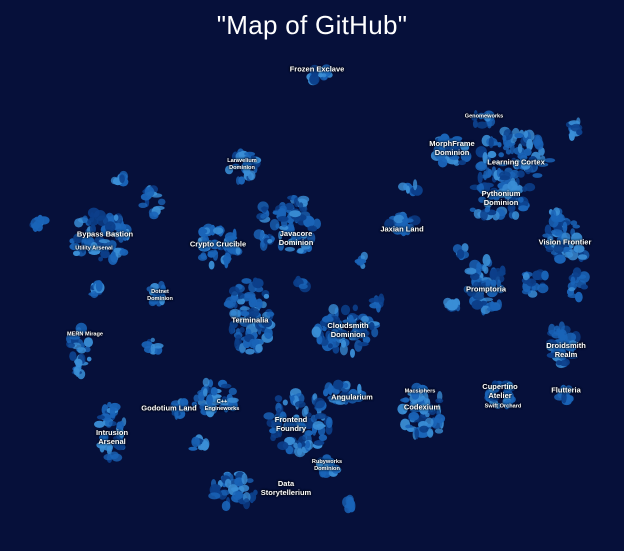 The height and width of the screenshot is (551, 624). I want to click on region-pythonium-dominion: Pythonium Dominion, so click(501, 198).